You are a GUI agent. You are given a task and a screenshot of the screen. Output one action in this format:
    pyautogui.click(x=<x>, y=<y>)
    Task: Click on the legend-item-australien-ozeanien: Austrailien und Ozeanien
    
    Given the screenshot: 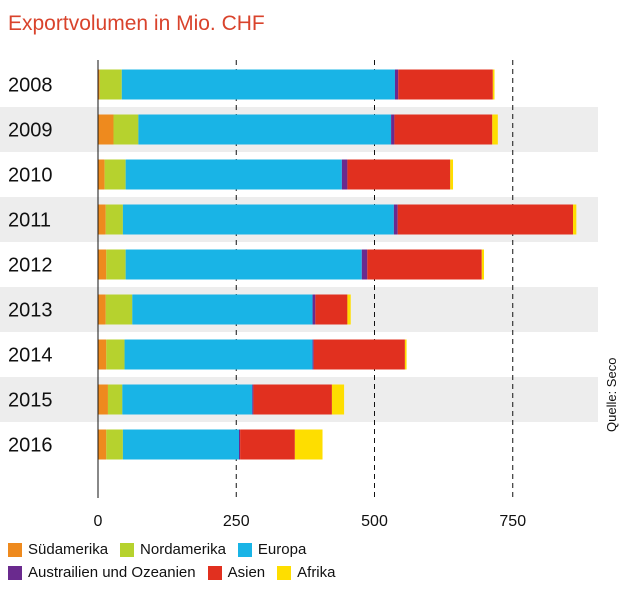 What is the action you would take?
    pyautogui.click(x=102, y=572)
    